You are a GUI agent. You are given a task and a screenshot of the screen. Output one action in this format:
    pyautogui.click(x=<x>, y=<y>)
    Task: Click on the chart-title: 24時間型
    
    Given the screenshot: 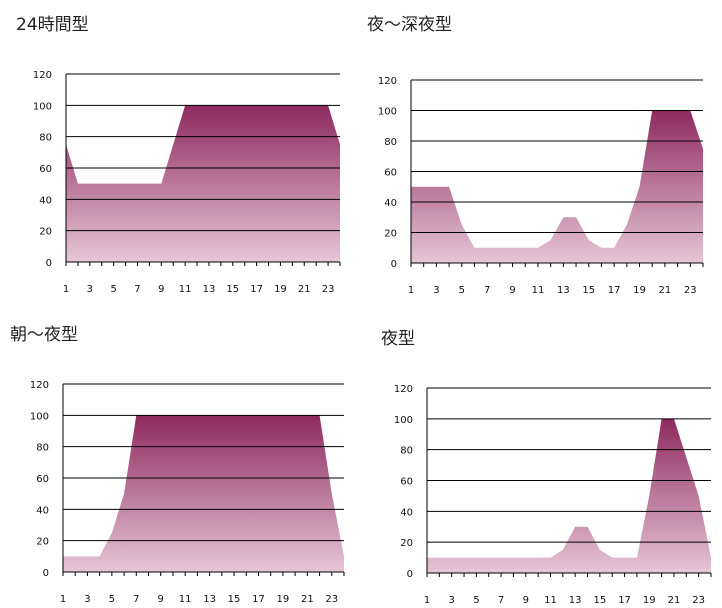 What is the action you would take?
    pyautogui.click(x=52, y=25)
    